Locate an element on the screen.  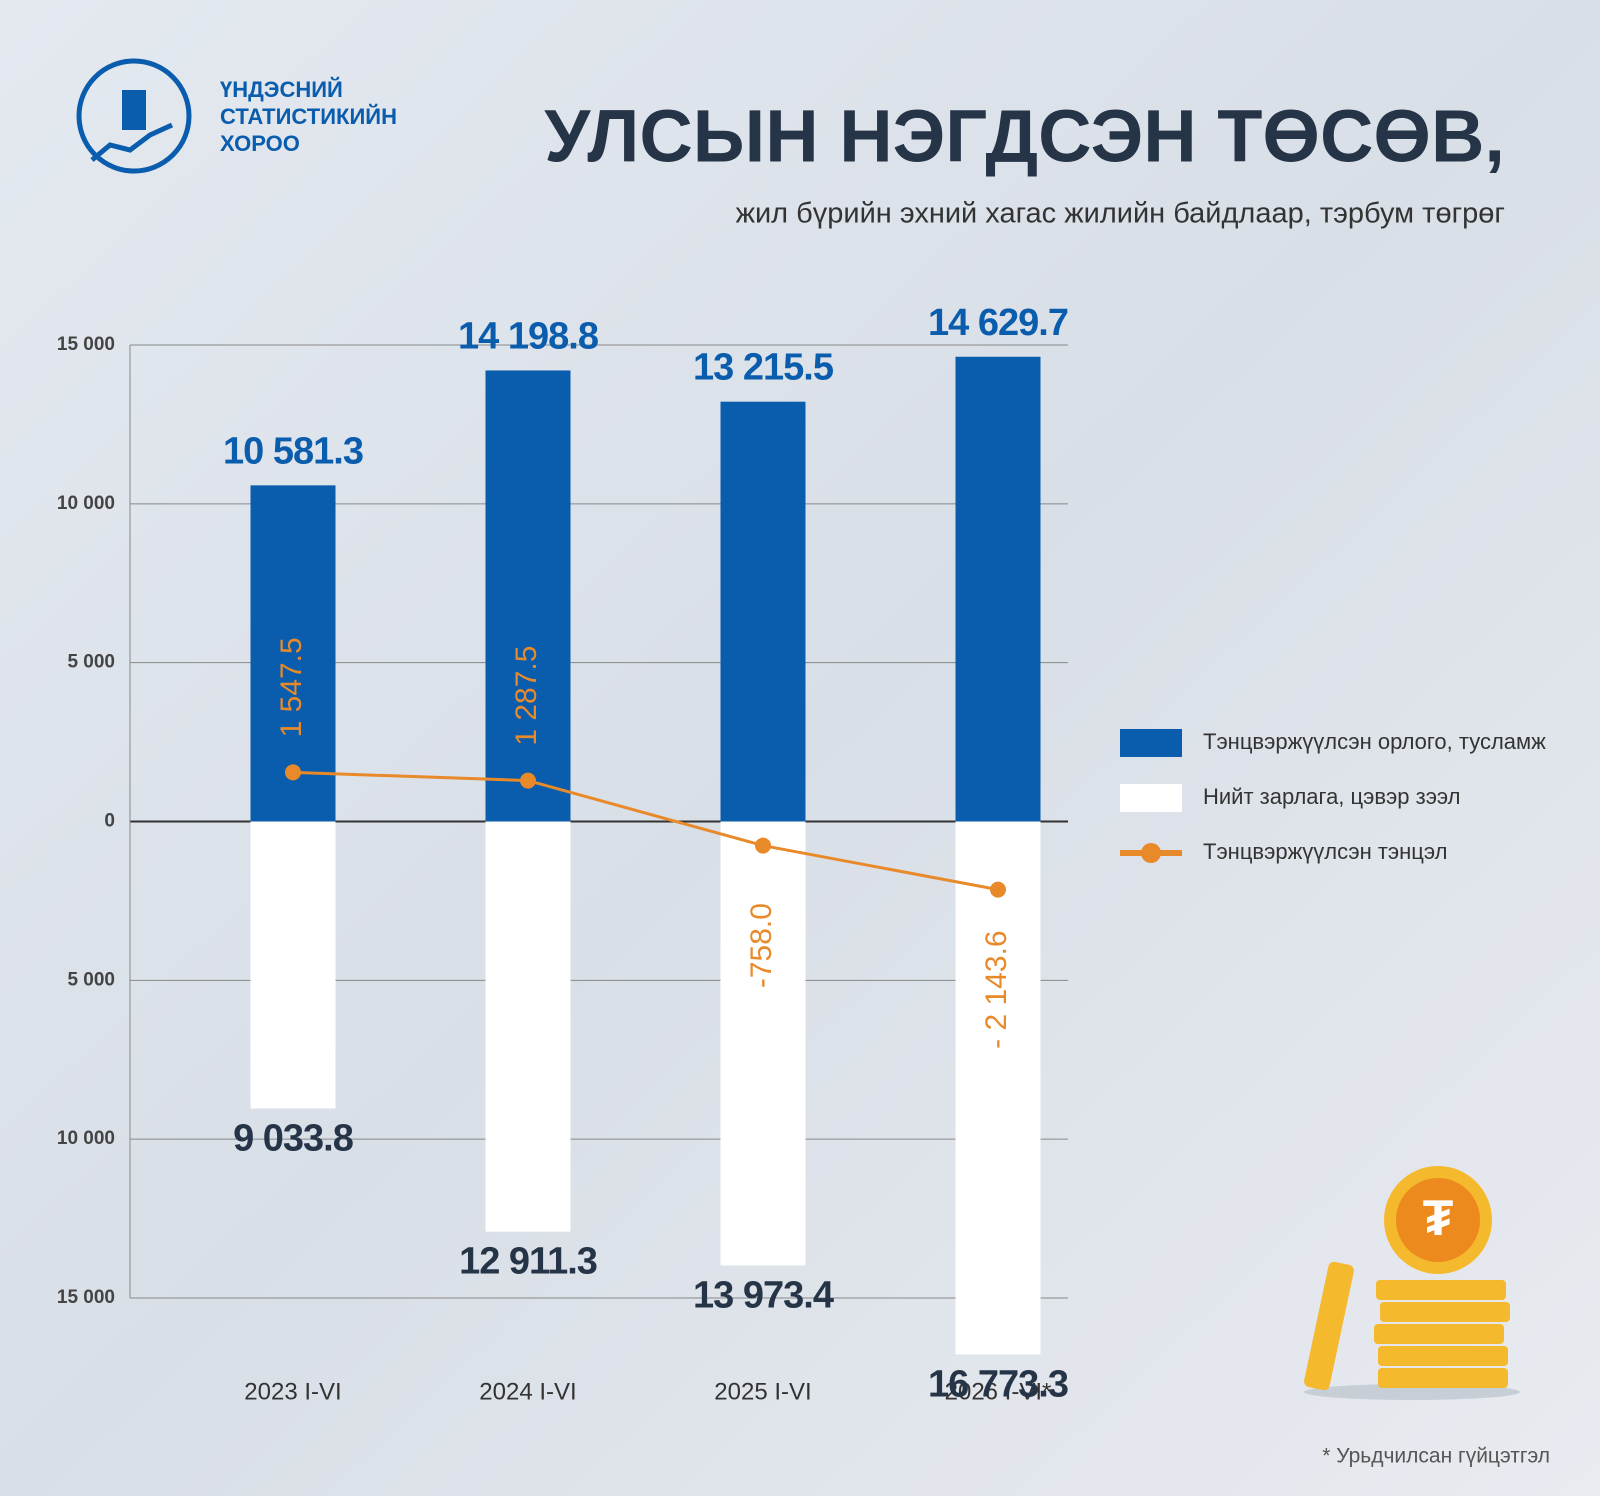
balance-label: - 2 143.6 is located at coordinates (996, 989).